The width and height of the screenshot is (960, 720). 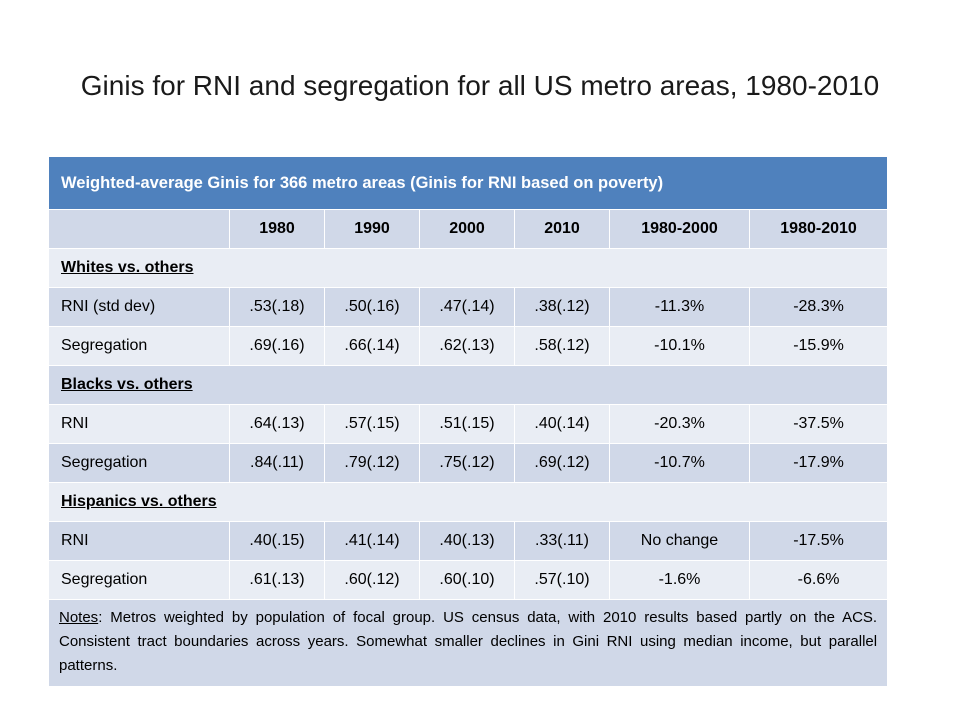 I want to click on table-cell: .47(.14), so click(x=467, y=307).